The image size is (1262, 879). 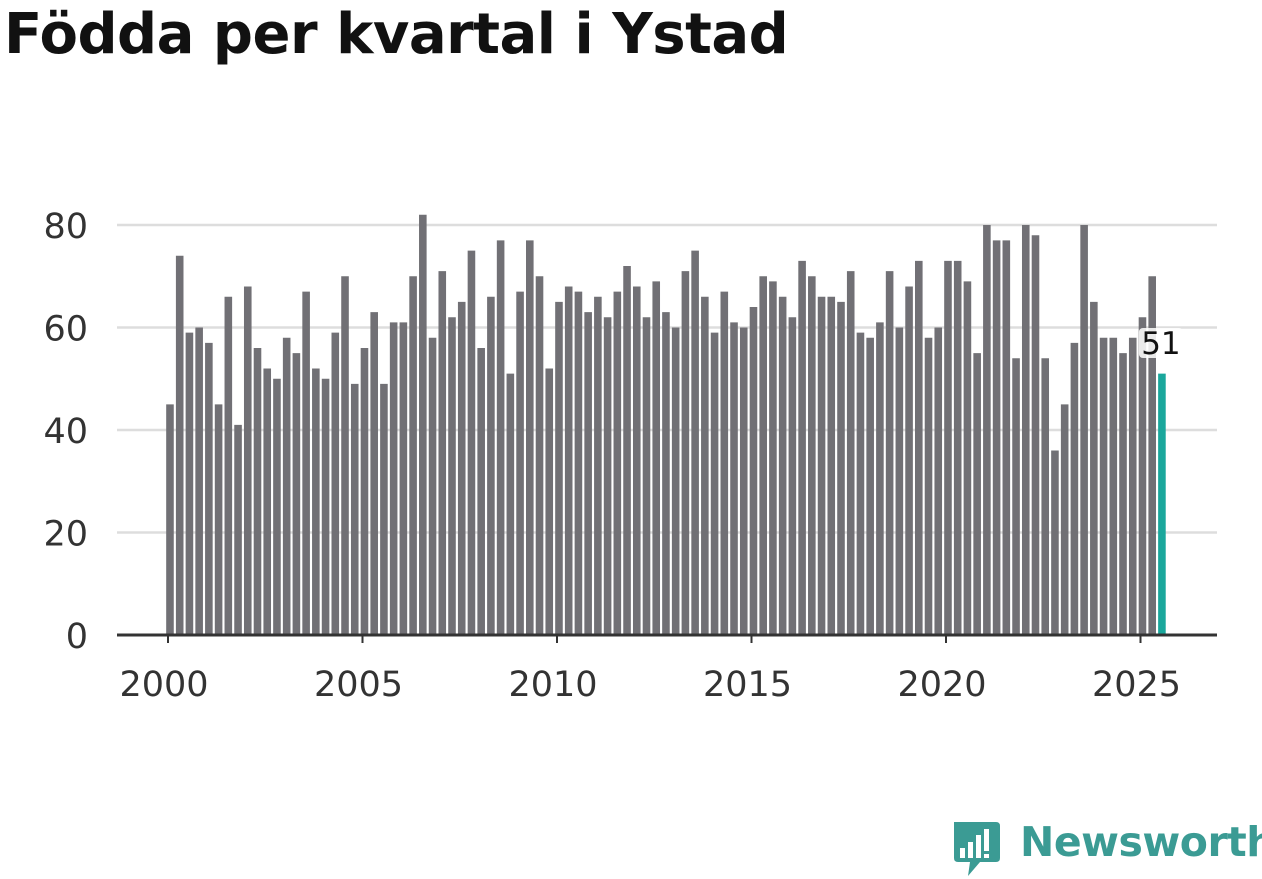 I want to click on callout-background, so click(x=1160, y=343).